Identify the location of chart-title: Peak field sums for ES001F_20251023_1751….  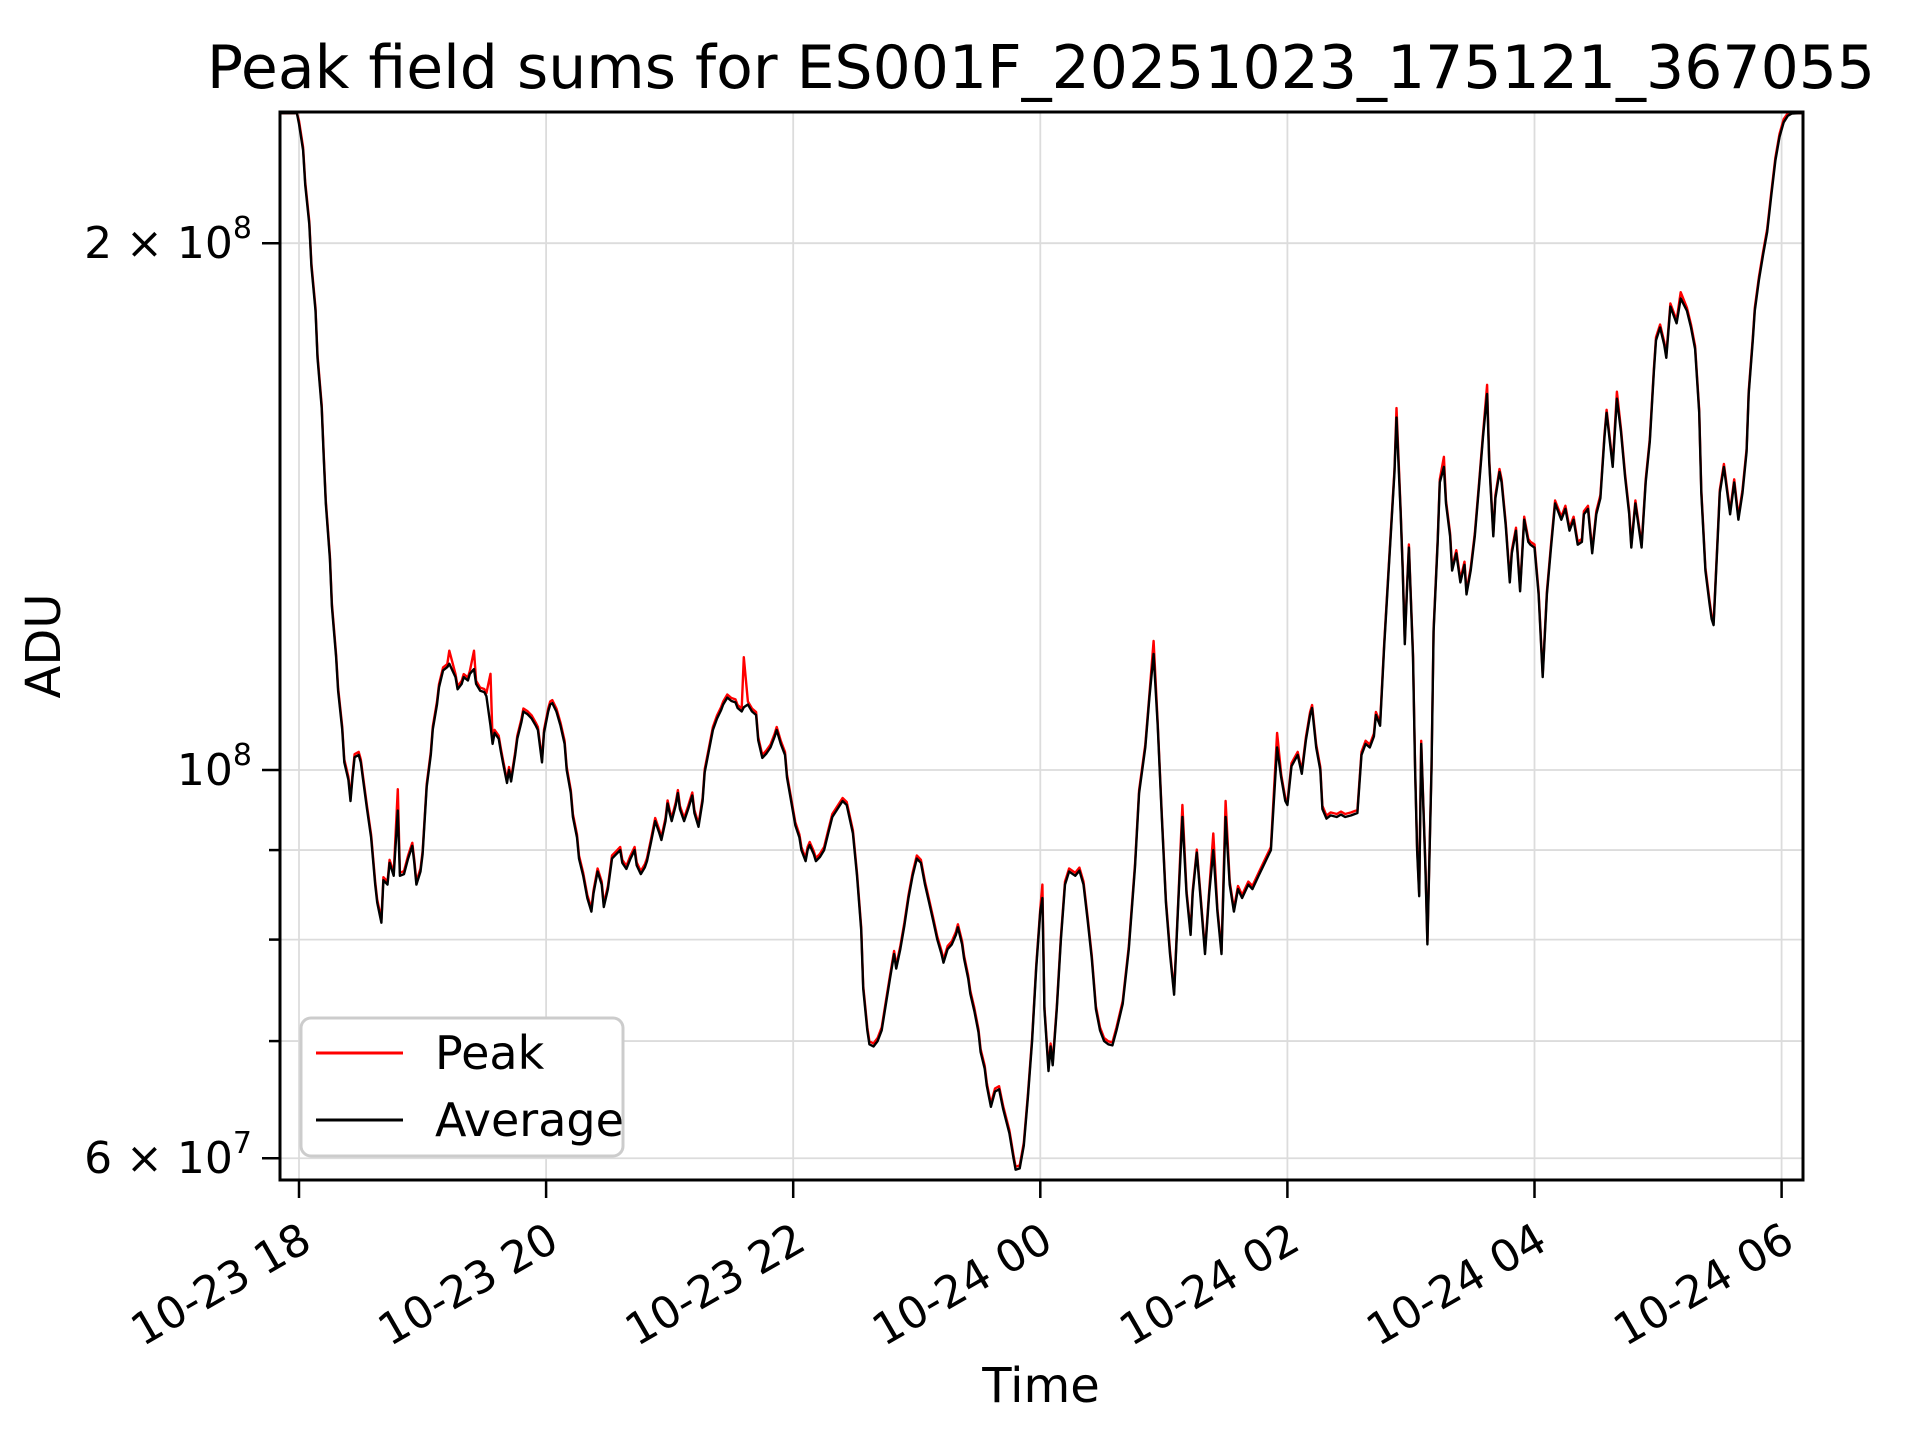
(1041, 68).